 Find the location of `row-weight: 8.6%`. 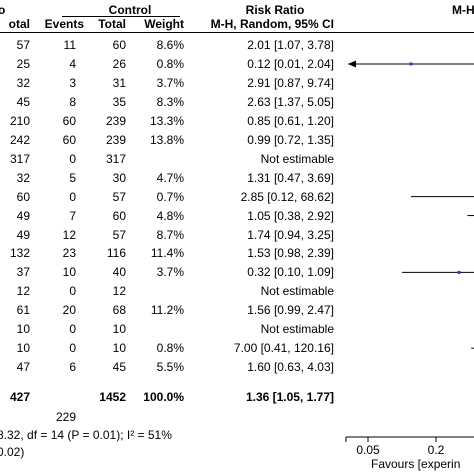

row-weight: 8.6% is located at coordinates (170, 45).